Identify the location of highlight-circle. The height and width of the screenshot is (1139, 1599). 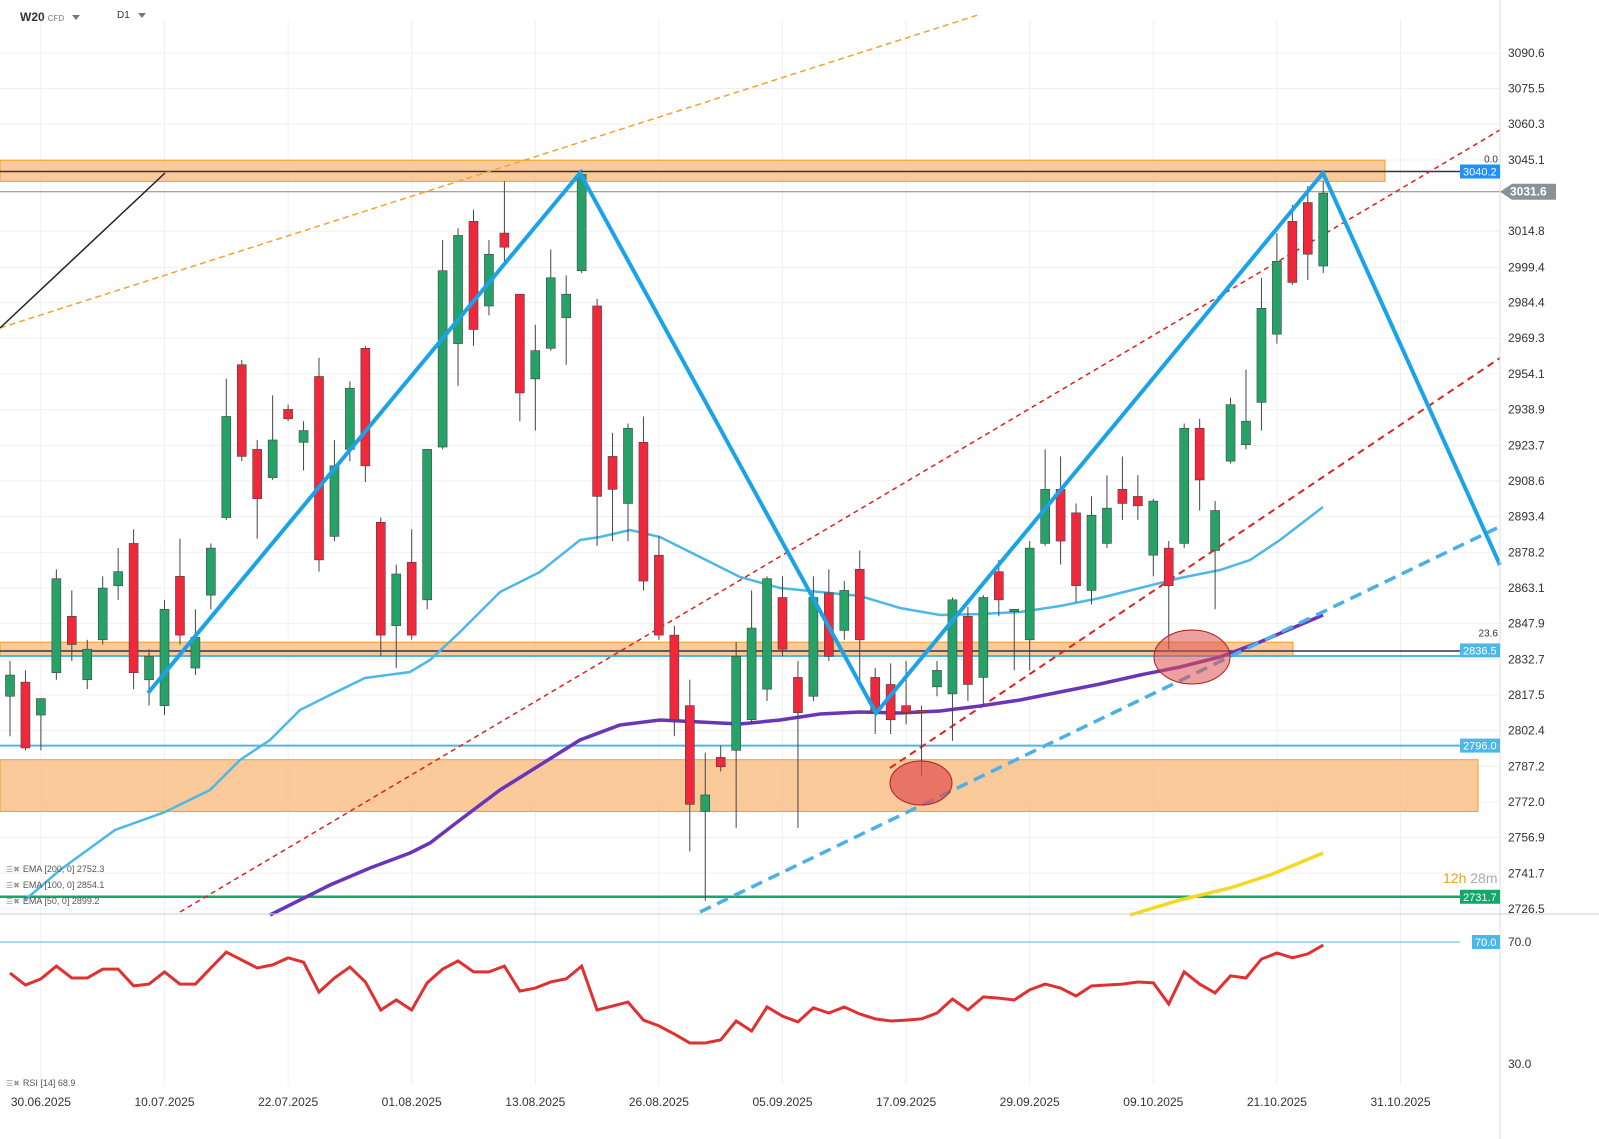
(921, 783).